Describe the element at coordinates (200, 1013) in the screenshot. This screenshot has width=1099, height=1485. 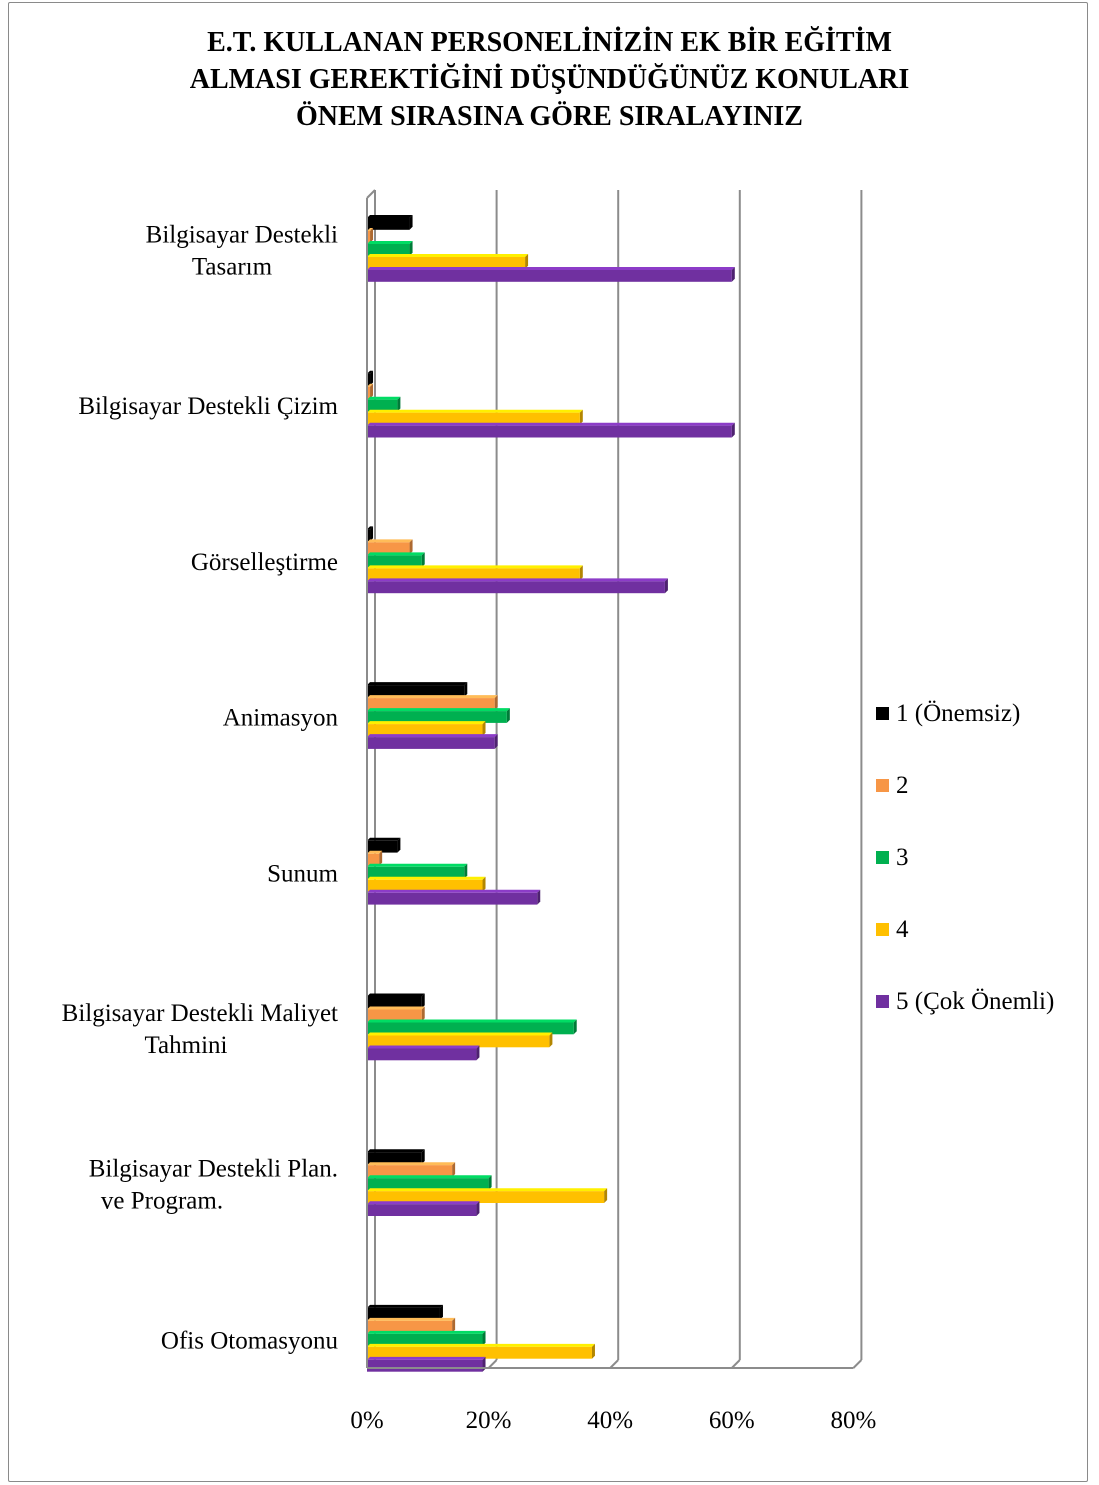
I see `category-label-5-0: Bilgisayar Destekli Maliyet` at that location.